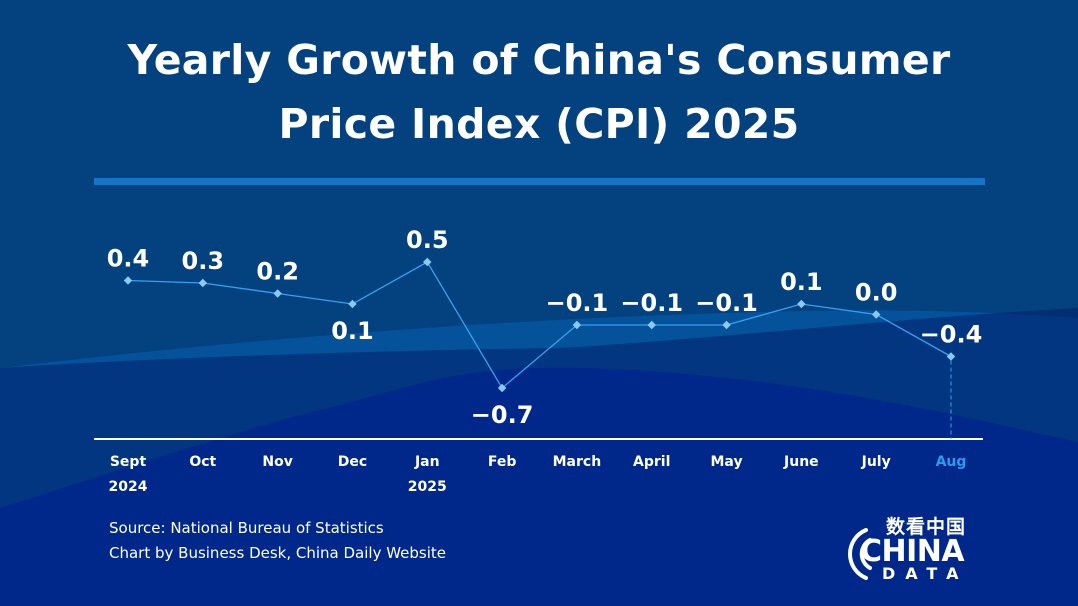 Image resolution: width=1078 pixels, height=606 pixels. I want to click on source-note: Source: National Bureau of Statistics, so click(246, 528).